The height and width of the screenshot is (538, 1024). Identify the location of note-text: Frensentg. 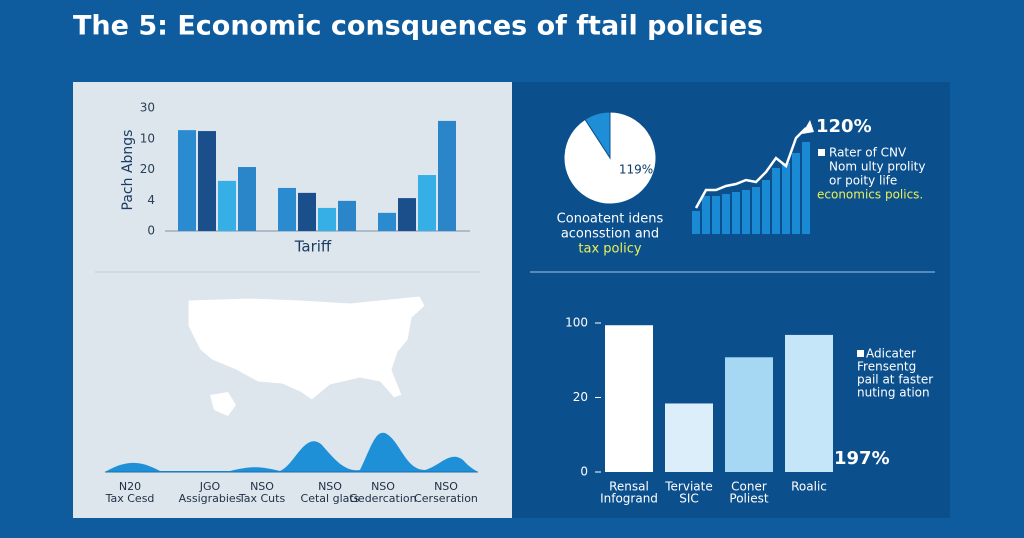
(886, 367).